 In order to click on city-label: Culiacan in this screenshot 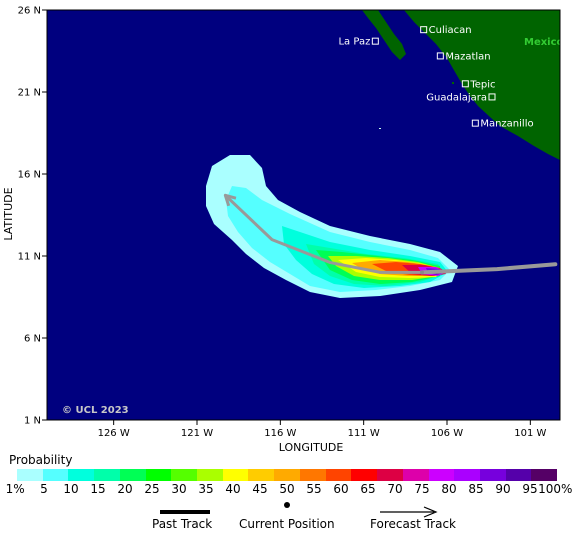, I will do `click(450, 30)`.